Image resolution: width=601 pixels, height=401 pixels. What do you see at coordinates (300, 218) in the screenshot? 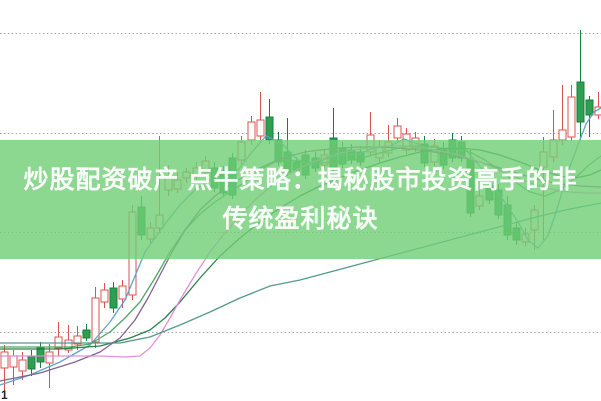
I see `headline-line-2: 传统盈利秘诀` at bounding box center [300, 218].